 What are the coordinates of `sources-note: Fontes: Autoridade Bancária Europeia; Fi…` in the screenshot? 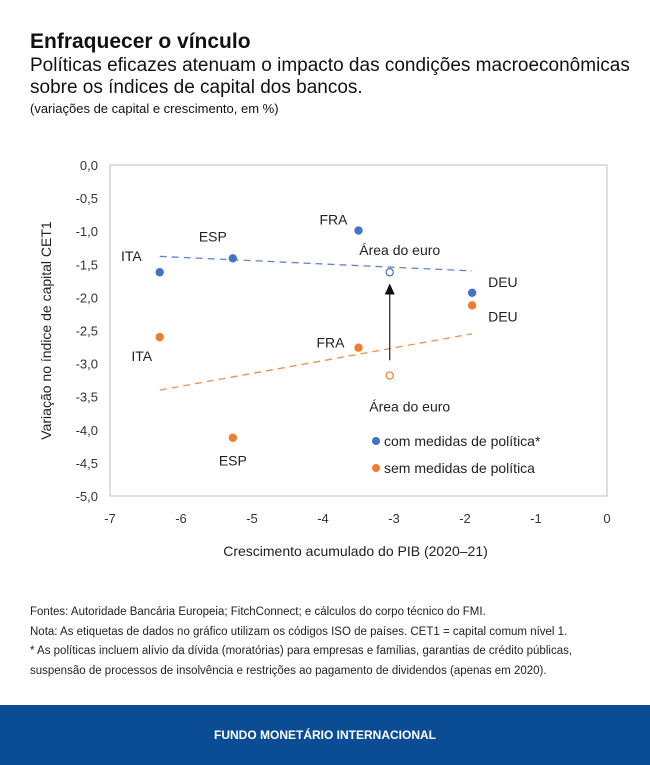 It's located at (258, 612).